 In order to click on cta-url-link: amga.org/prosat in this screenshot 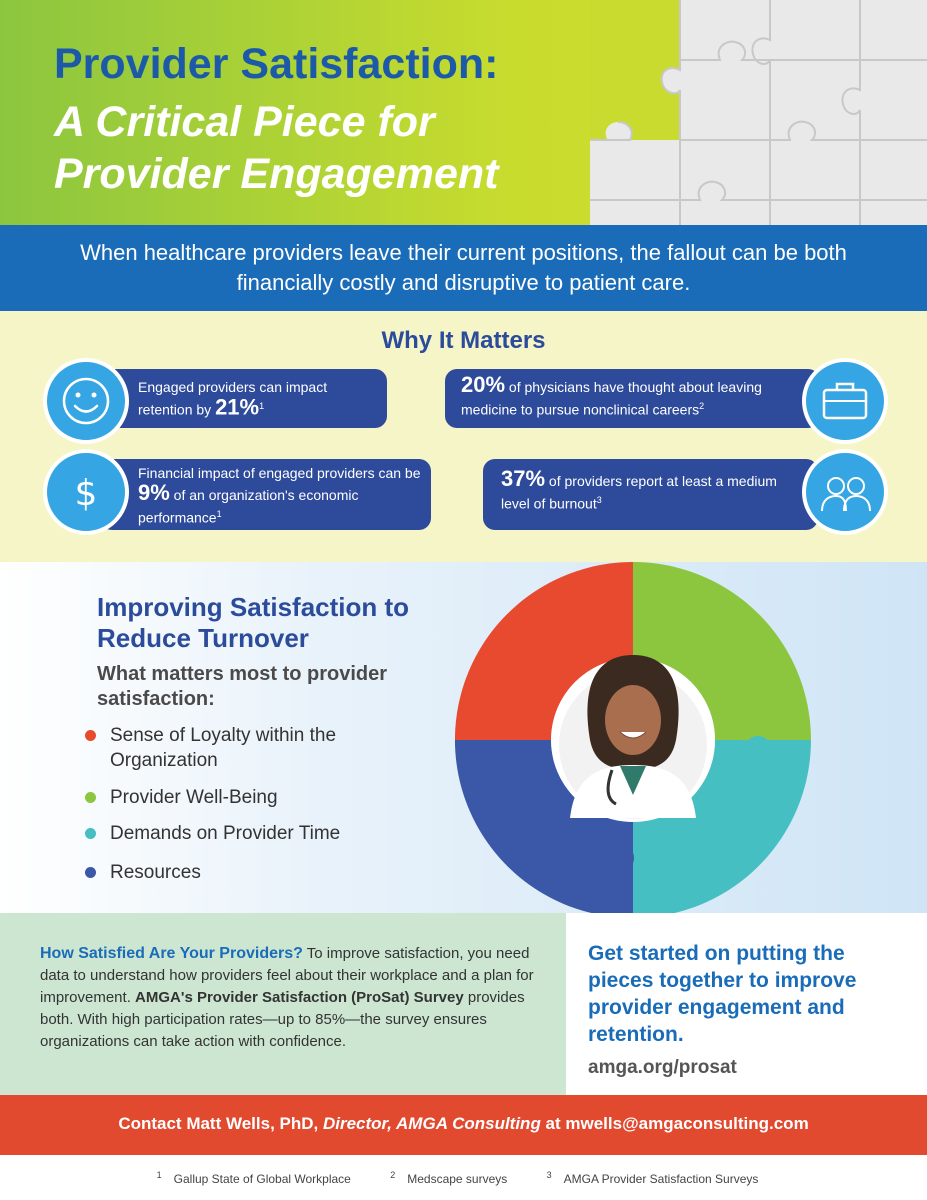, I will do `click(662, 1067)`.